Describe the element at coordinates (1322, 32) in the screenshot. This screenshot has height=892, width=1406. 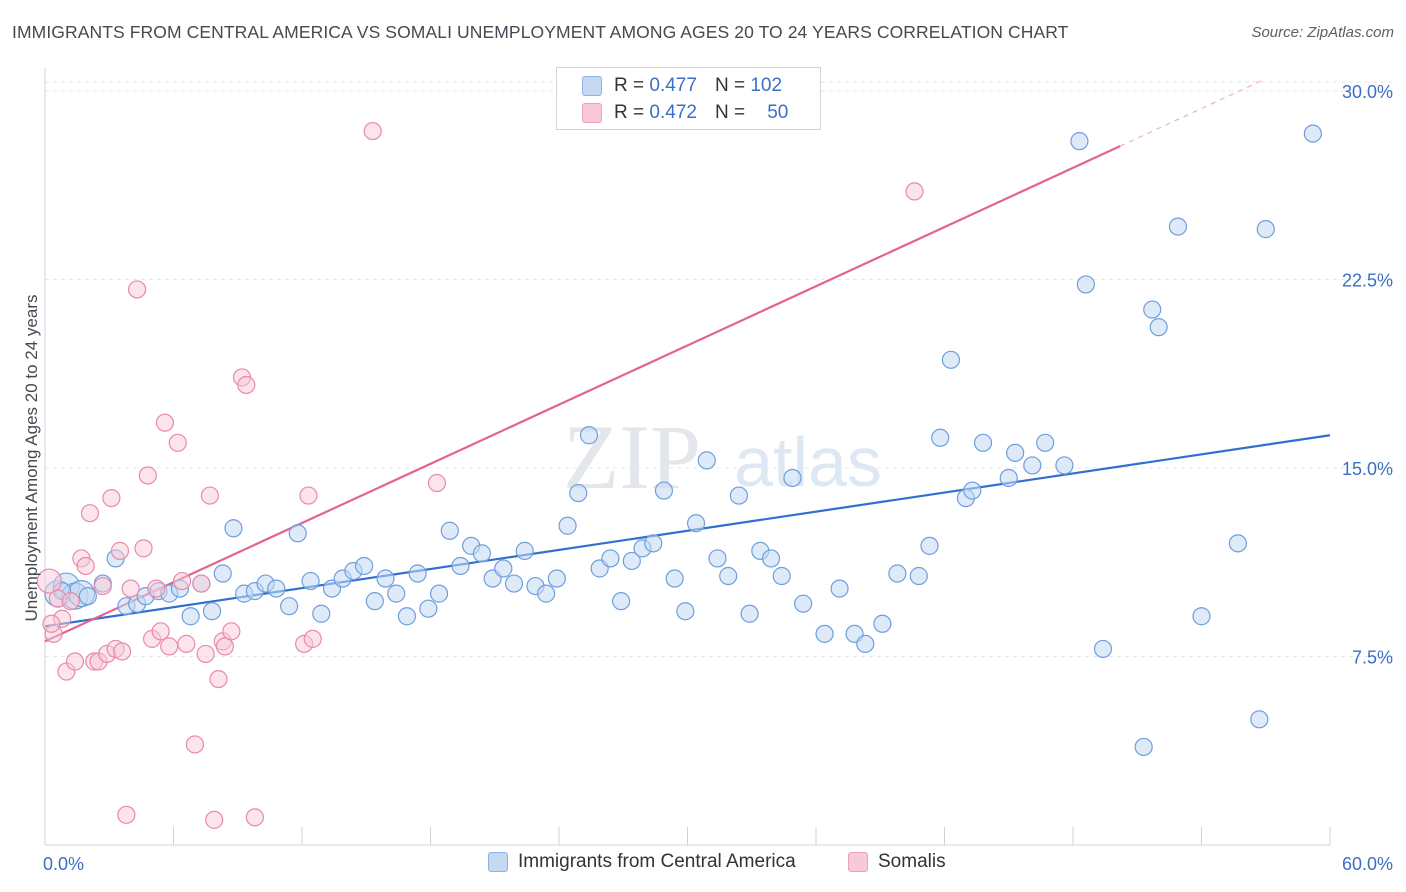
I see `source-label: Source: ZipAtlas.com` at that location.